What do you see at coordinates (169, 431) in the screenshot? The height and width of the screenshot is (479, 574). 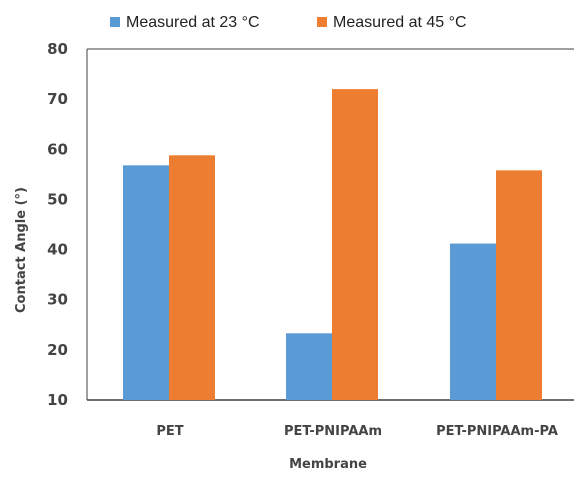 I see `x-tick-label: PET` at bounding box center [169, 431].